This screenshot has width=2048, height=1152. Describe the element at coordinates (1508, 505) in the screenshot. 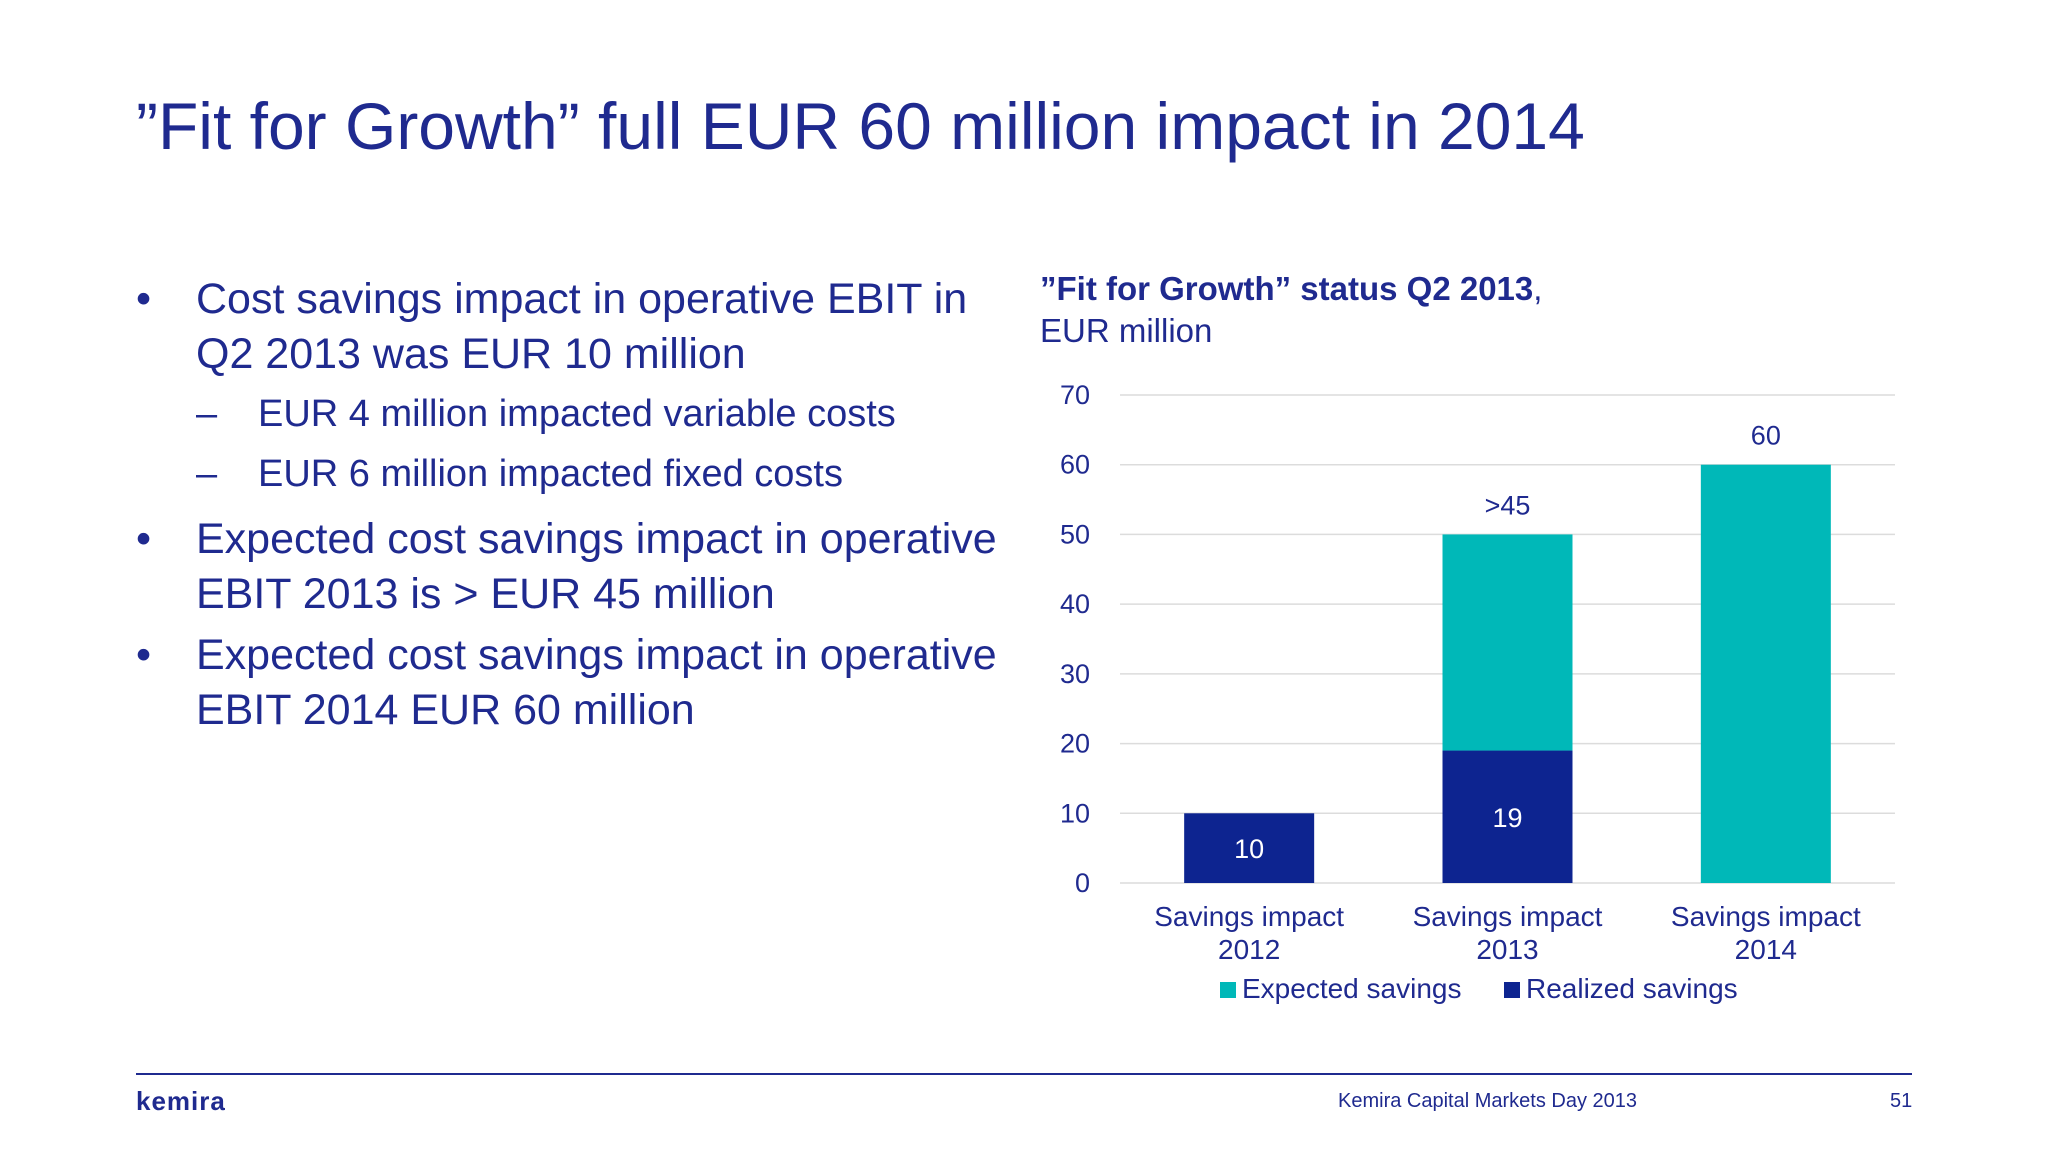

I see `total-label: >45` at that location.